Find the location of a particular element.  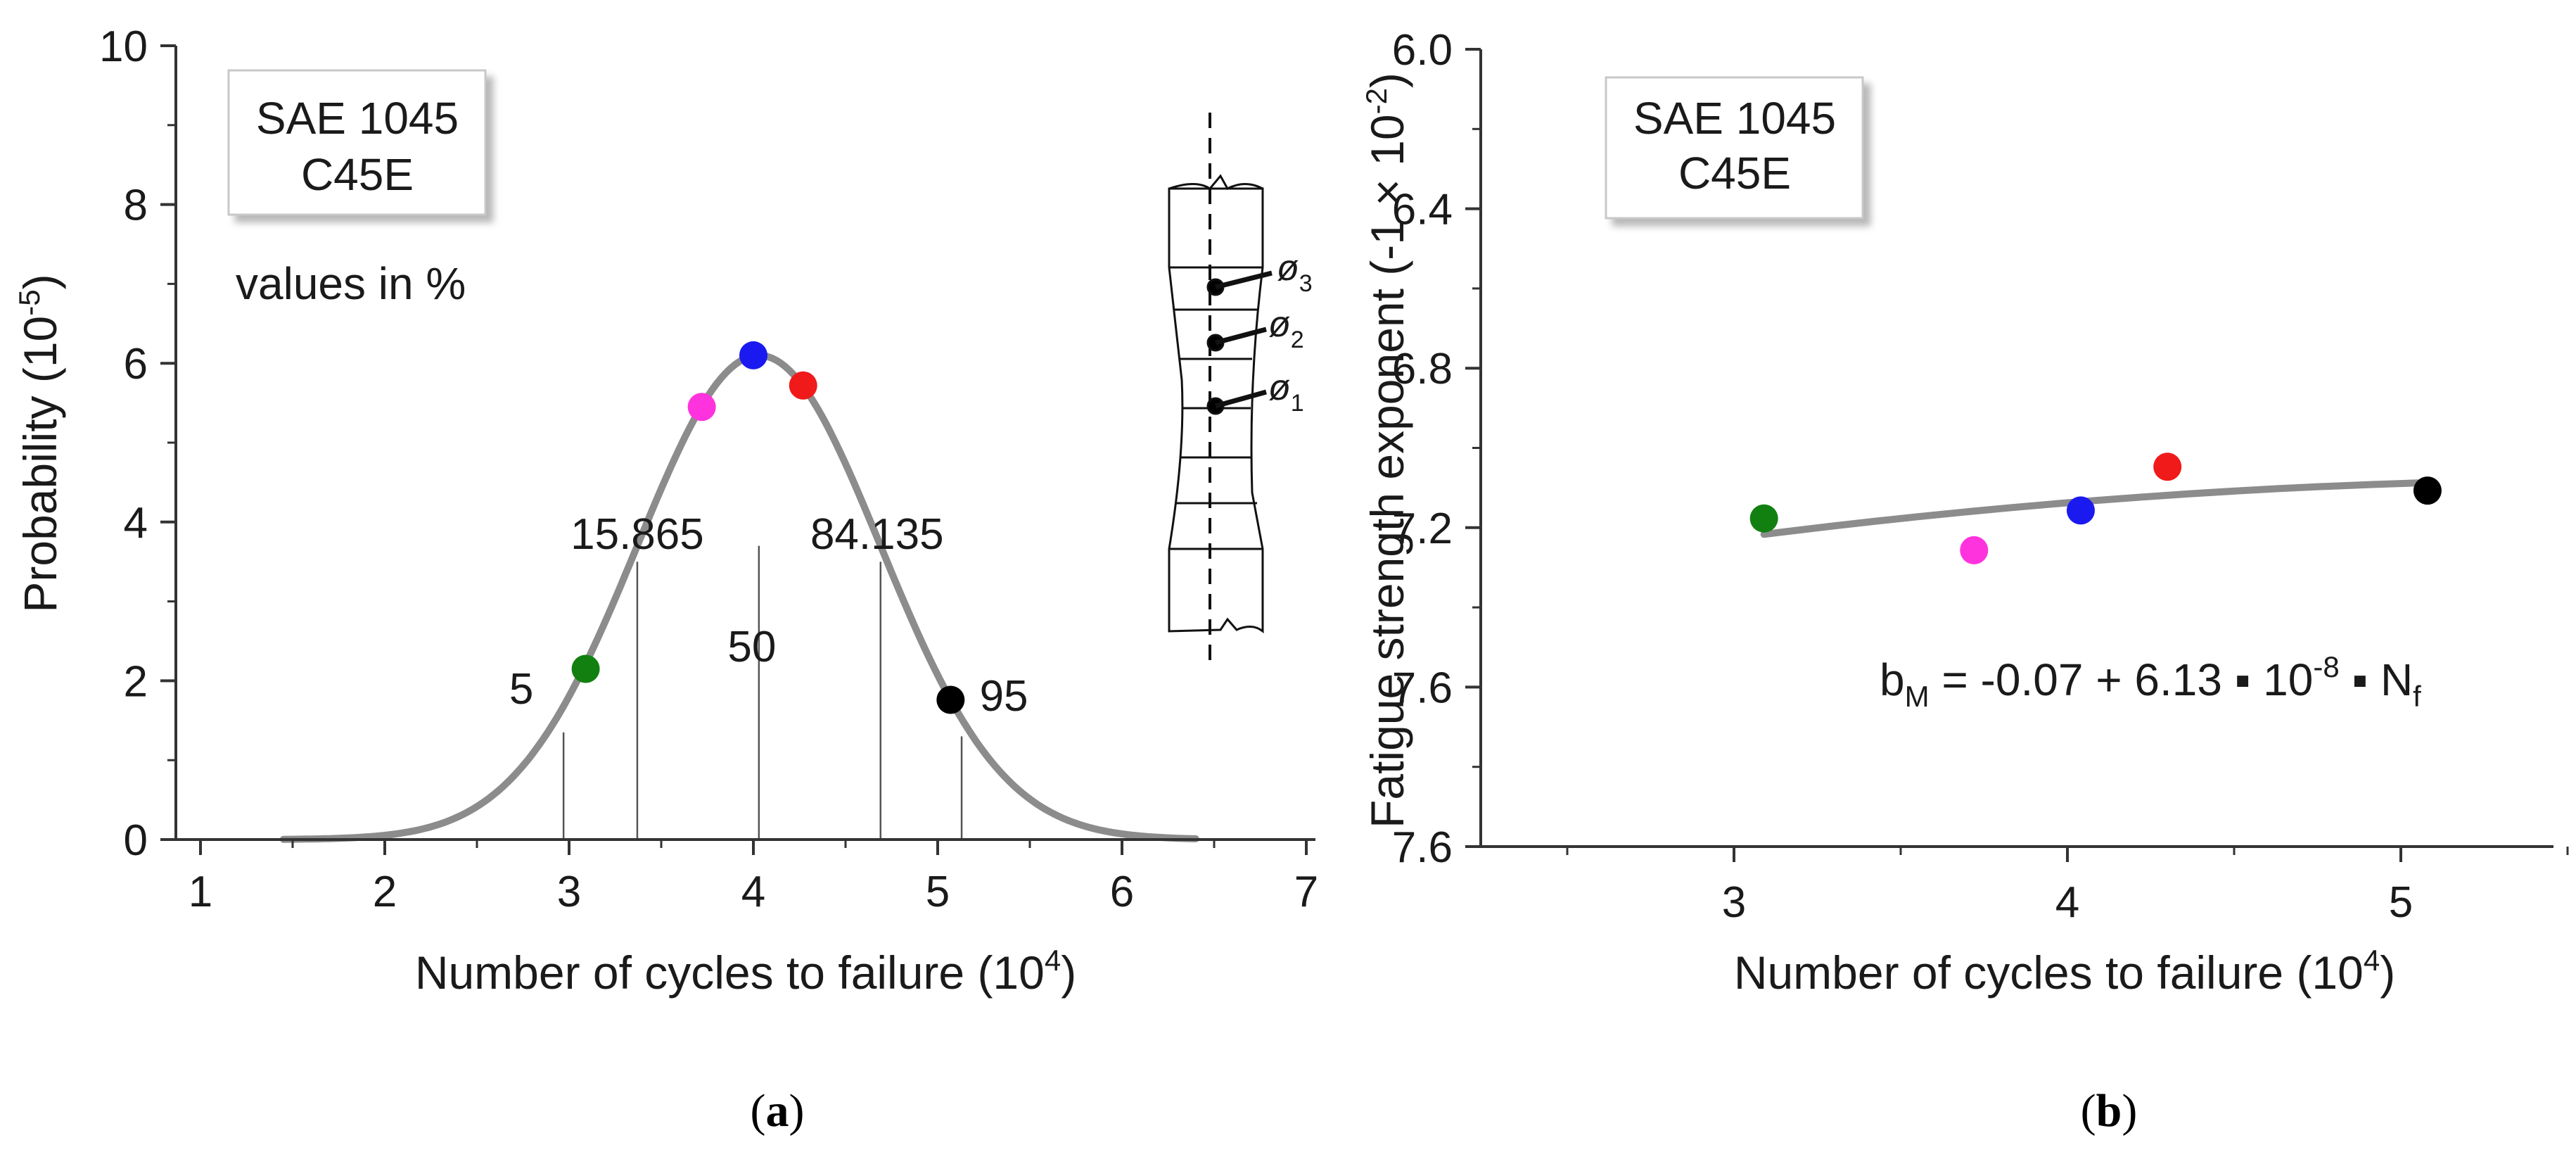

panel-b-x-label: Number of cycles to failure (104) is located at coordinates (2064, 971).